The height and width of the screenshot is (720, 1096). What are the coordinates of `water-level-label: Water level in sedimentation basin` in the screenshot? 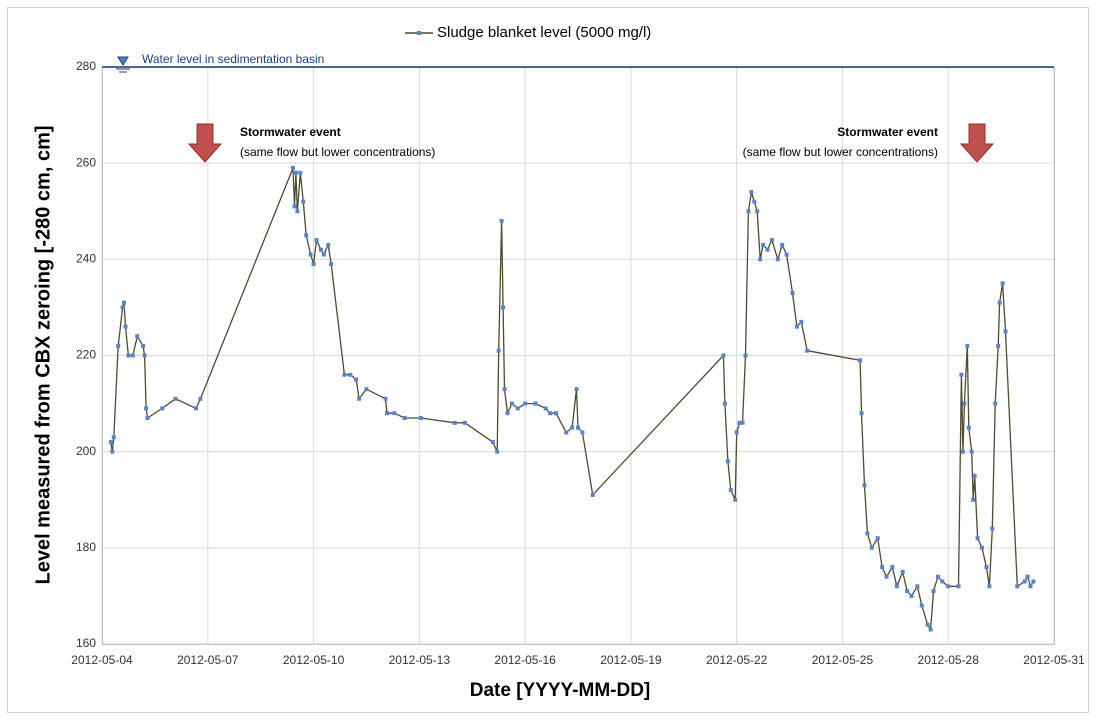 It's located at (233, 59).